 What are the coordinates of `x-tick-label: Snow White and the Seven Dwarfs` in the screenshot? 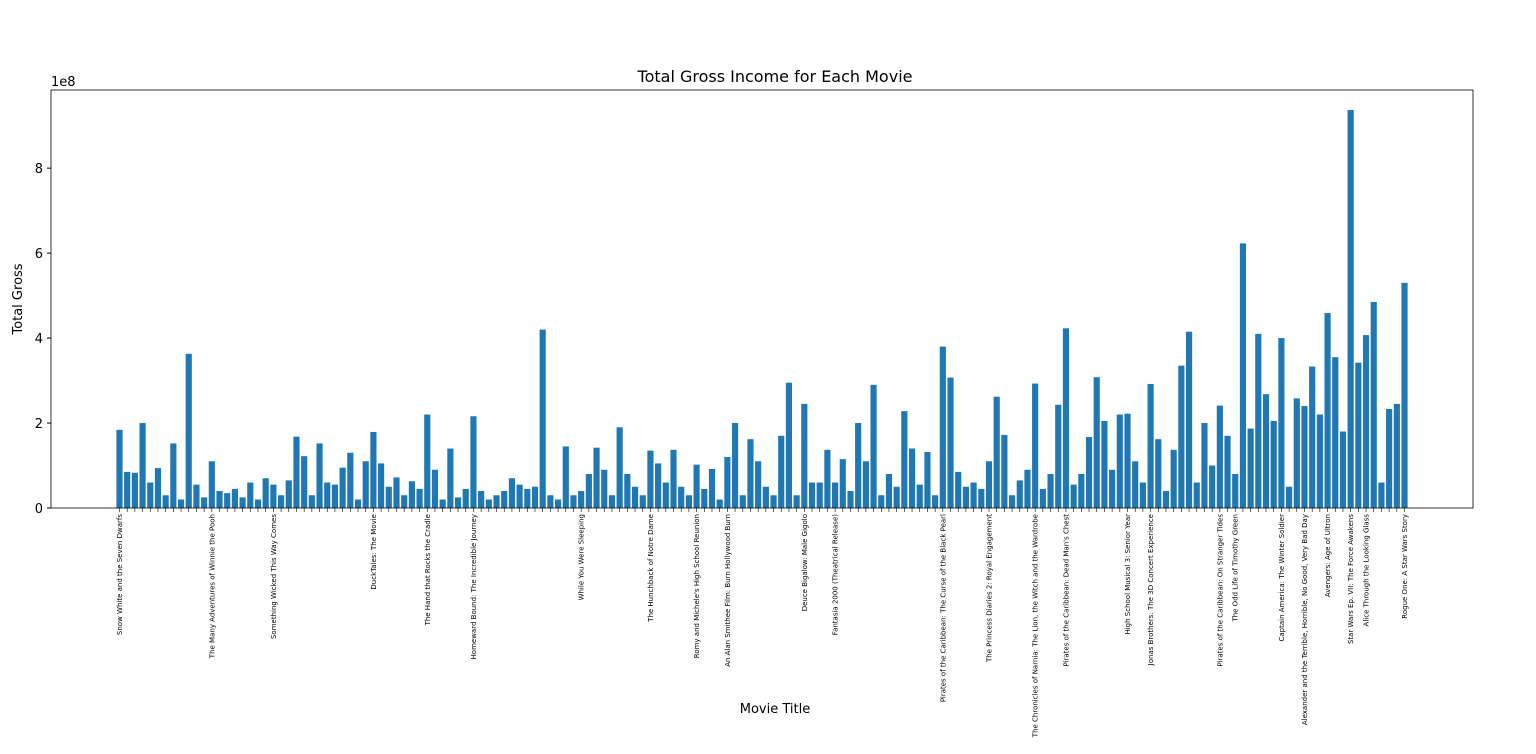 It's located at (120, 574).